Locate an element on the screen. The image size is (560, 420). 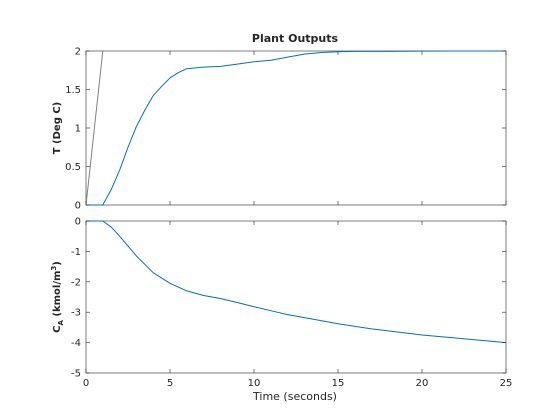
y-label-close: ) is located at coordinates (57, 263).